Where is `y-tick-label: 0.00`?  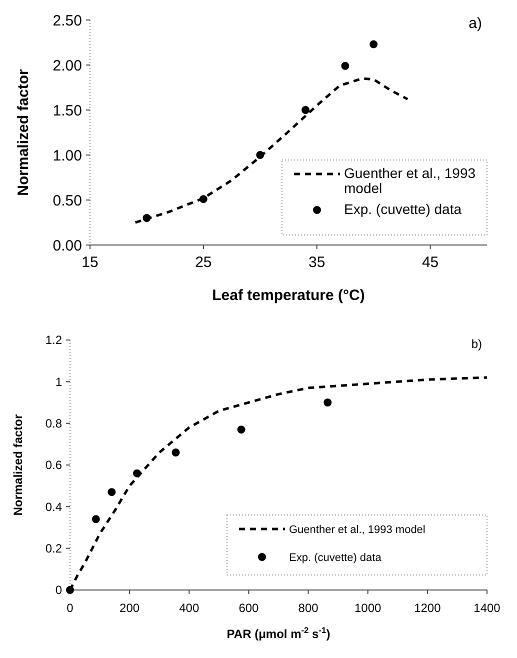
y-tick-label: 0.00 is located at coordinates (67, 245).